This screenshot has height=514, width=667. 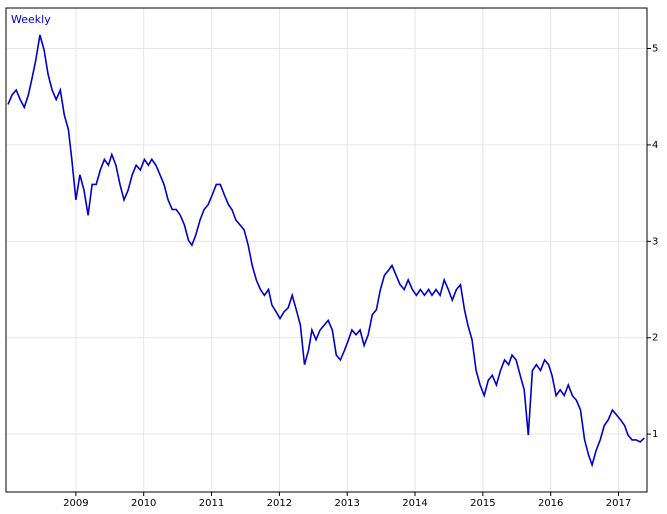 What do you see at coordinates (346, 503) in the screenshot?
I see `x-tick-label: 2013` at bounding box center [346, 503].